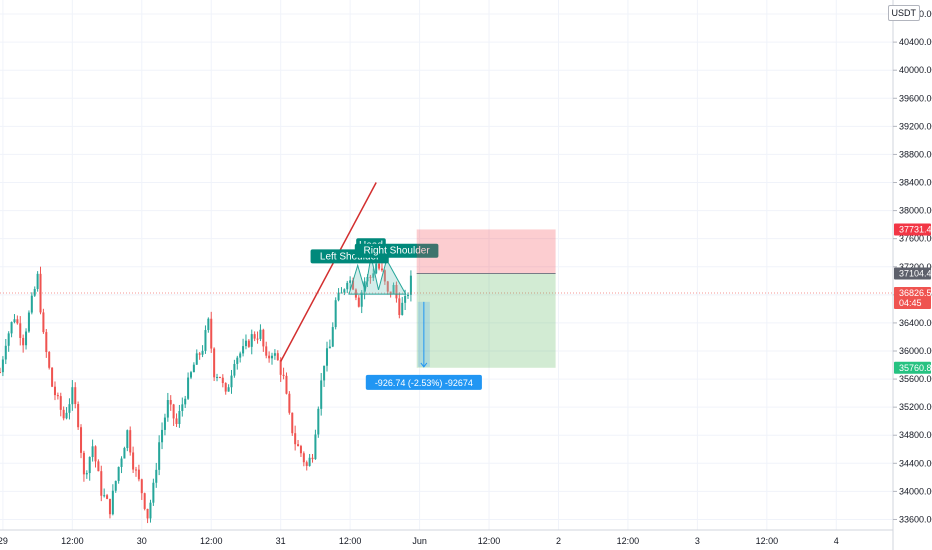  I want to click on label-right-shoulder: Right Shoulder, so click(396, 250).